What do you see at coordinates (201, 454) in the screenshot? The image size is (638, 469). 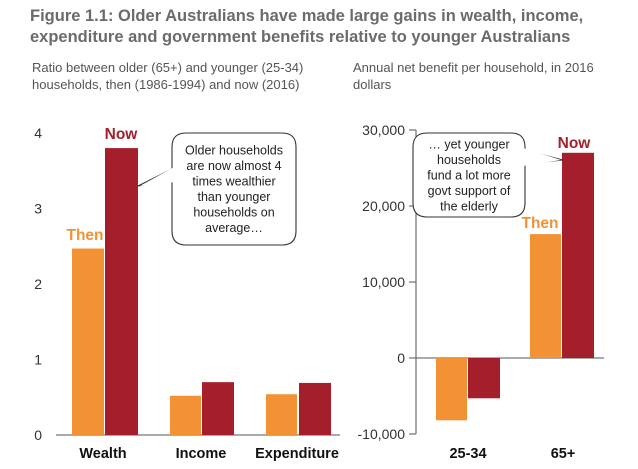 I see `left-x-tick-label: Income` at bounding box center [201, 454].